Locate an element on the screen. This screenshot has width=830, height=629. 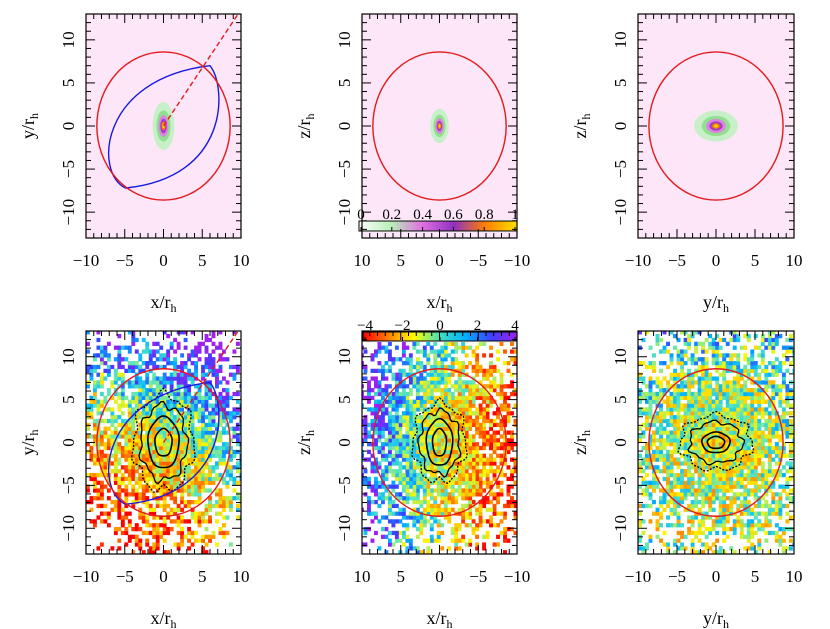
density-core is located at coordinates (439, 126).